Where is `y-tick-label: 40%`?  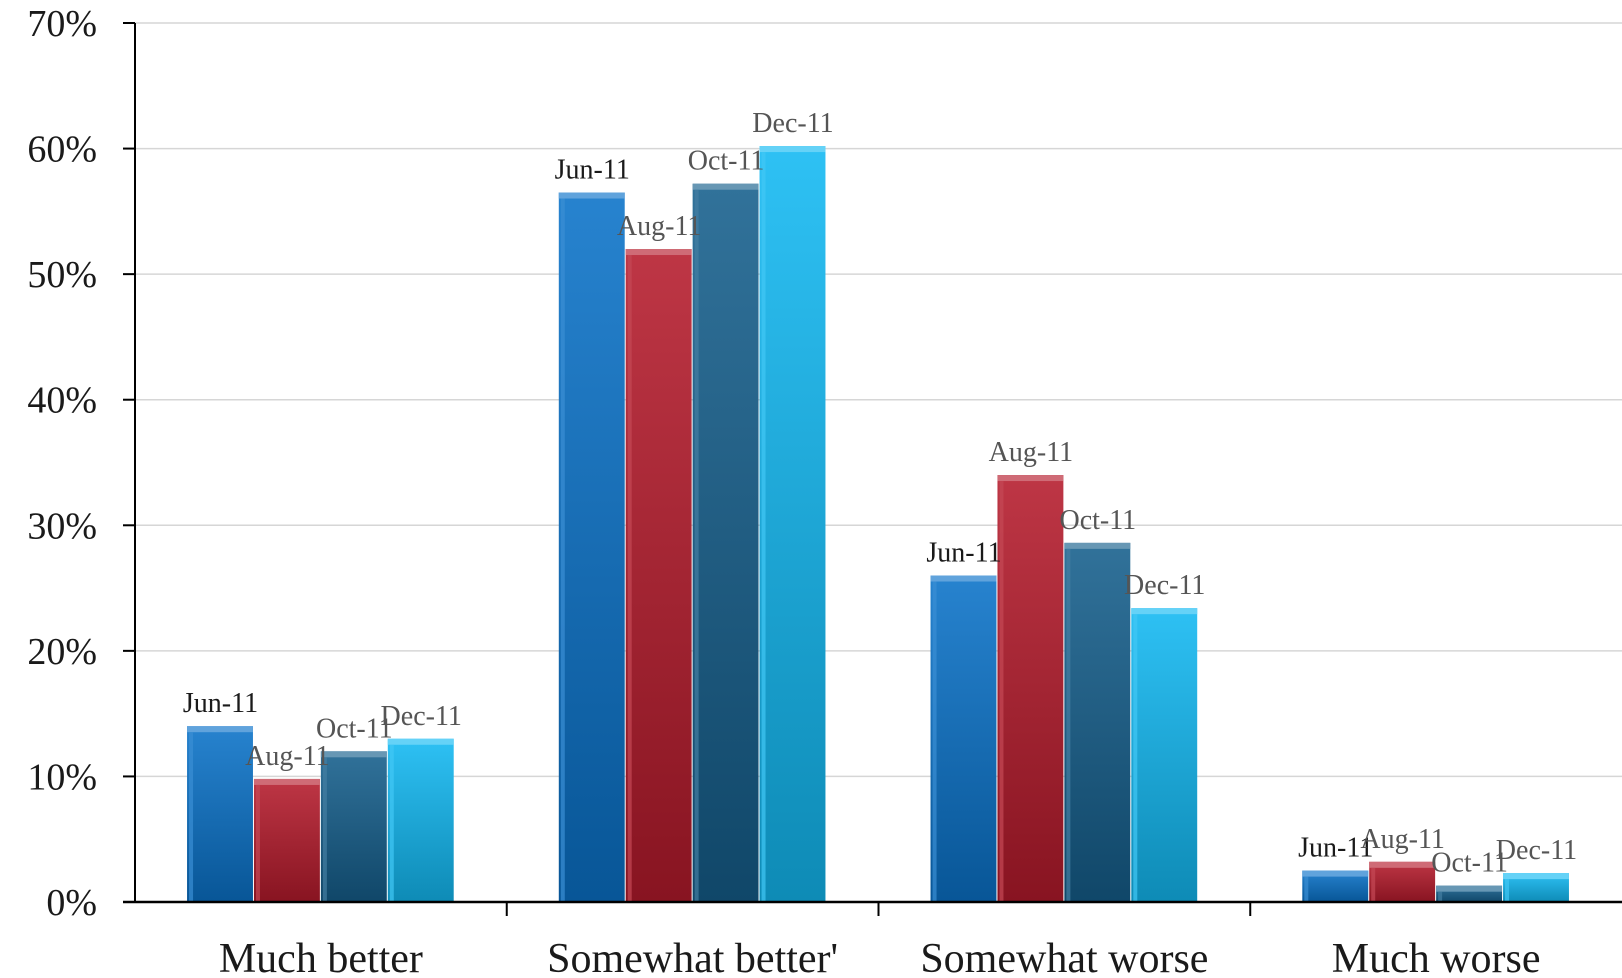
y-tick-label: 40% is located at coordinates (62, 401).